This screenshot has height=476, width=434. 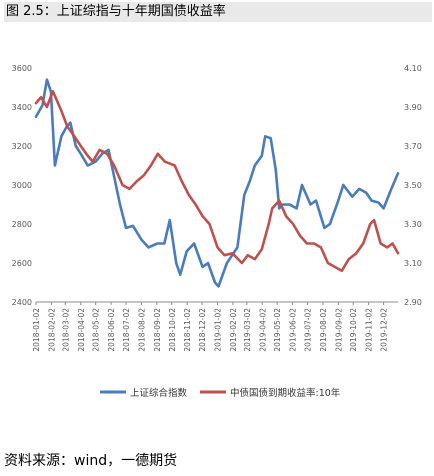 What do you see at coordinates (22, 185) in the screenshot?
I see `y-left-tick-label: 3000` at bounding box center [22, 185].